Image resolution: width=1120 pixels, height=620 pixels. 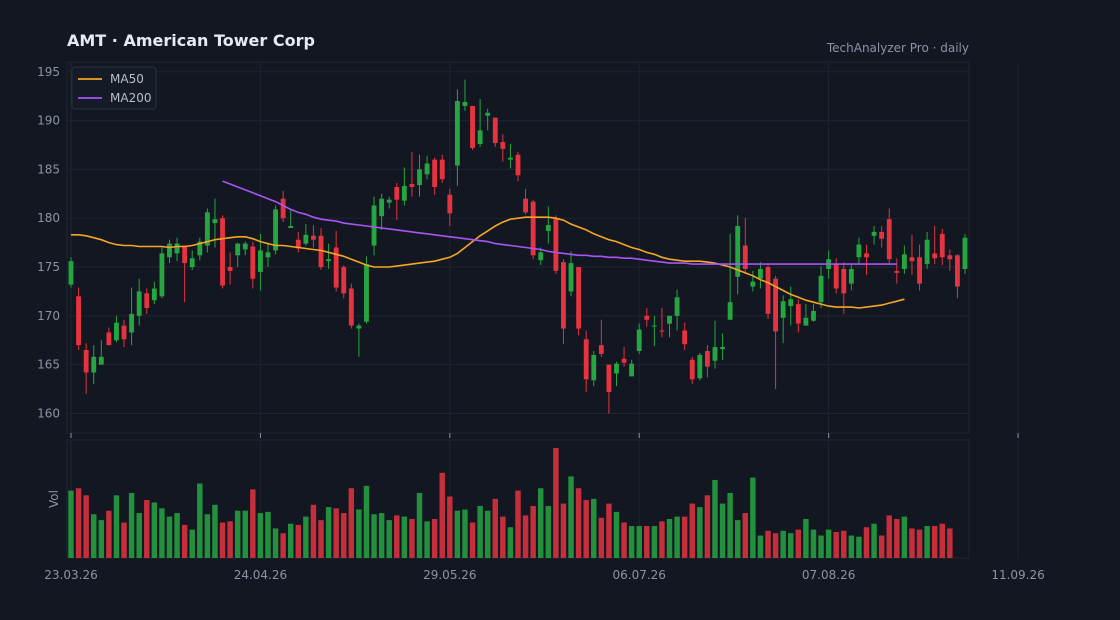 I want to click on data-source-label: TechAnalyzer Pro · daily, so click(x=897, y=48).